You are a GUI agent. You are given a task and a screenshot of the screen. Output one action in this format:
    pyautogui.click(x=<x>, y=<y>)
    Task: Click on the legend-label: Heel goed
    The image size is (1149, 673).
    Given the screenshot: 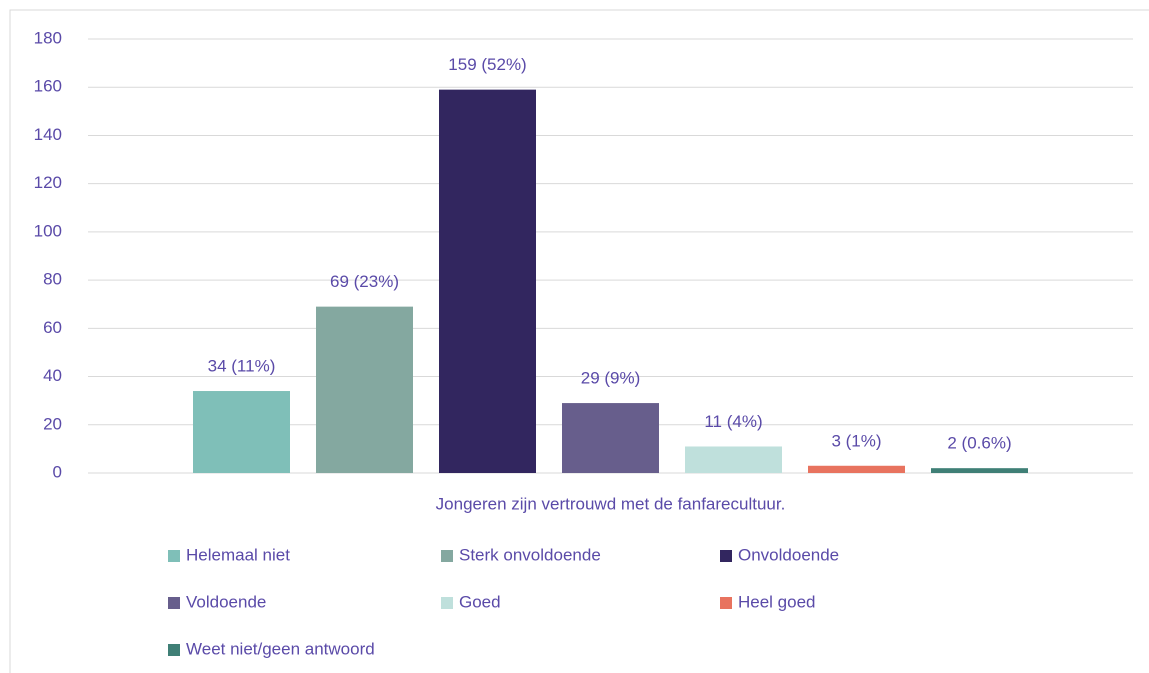 What is the action you would take?
    pyautogui.click(x=777, y=601)
    